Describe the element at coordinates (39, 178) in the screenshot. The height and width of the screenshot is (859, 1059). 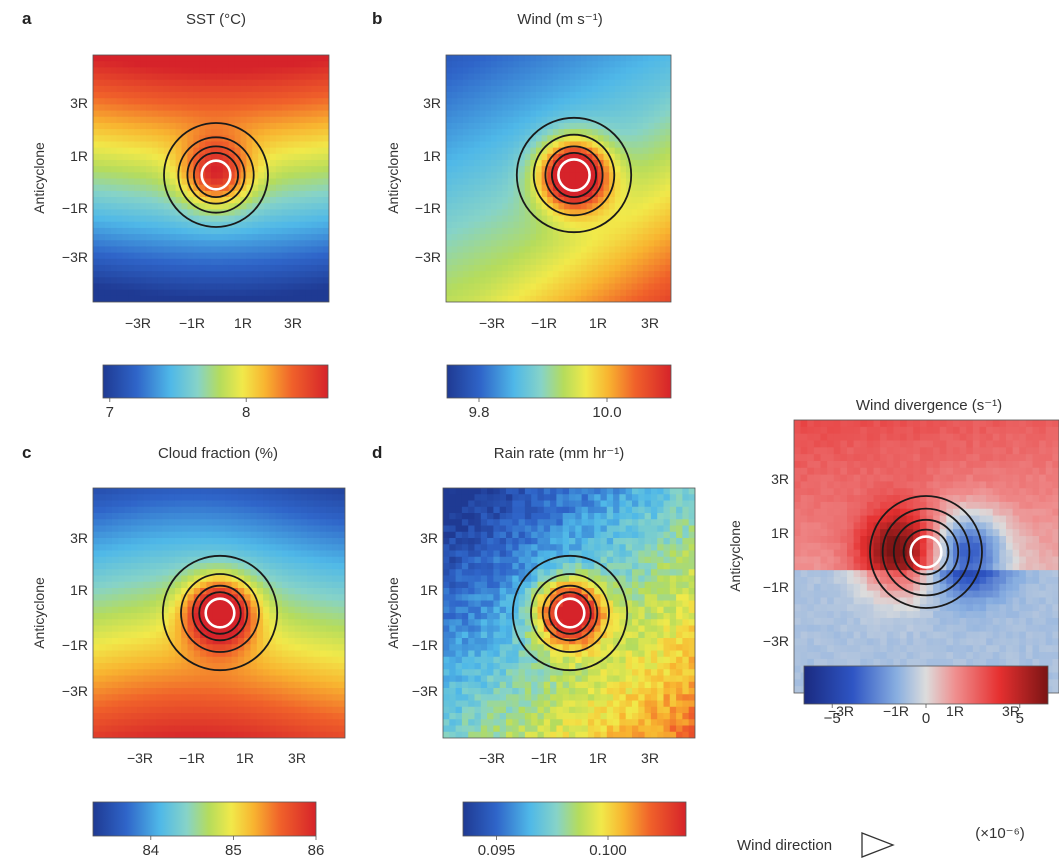
I see `panel-a-ylabel: Anticyclone` at that location.